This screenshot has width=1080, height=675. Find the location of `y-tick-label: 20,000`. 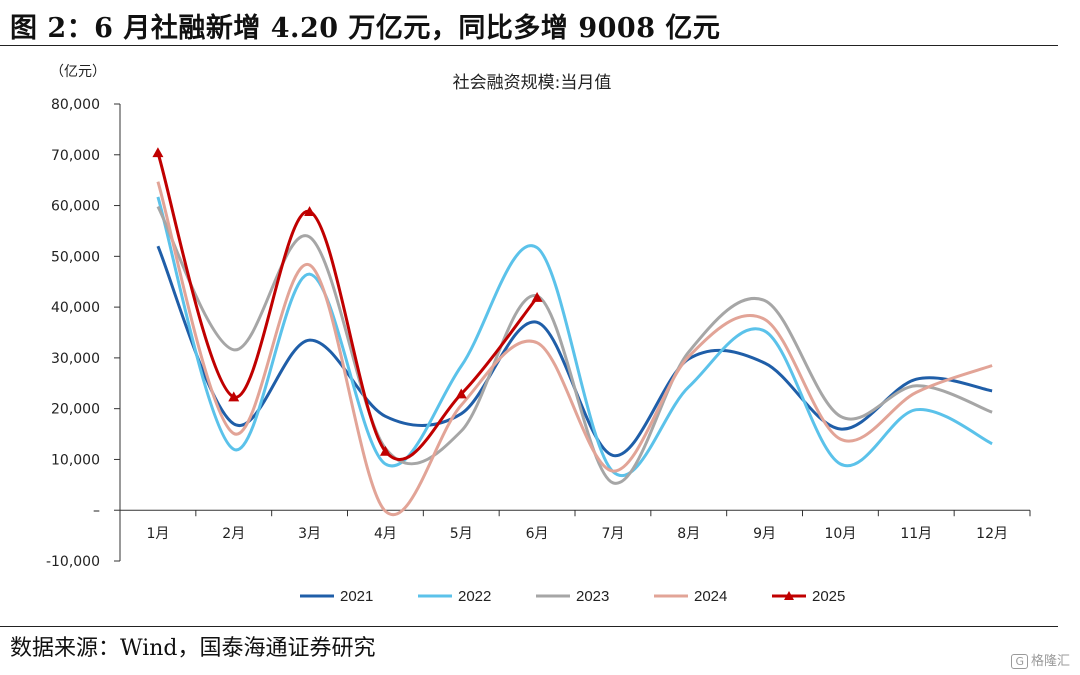

y-tick-label: 20,000 is located at coordinates (75, 410).